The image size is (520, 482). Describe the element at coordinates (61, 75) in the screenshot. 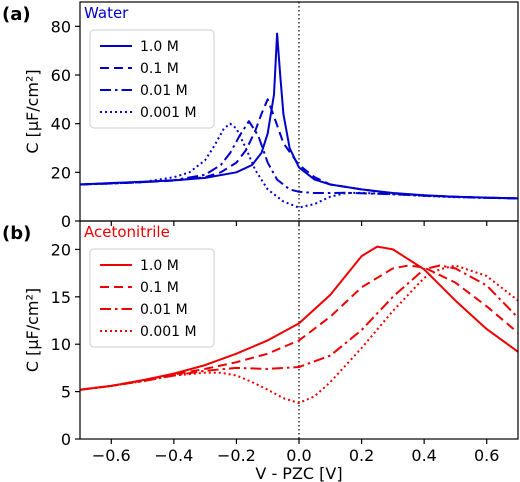

I see `y-tick-label: 60` at that location.